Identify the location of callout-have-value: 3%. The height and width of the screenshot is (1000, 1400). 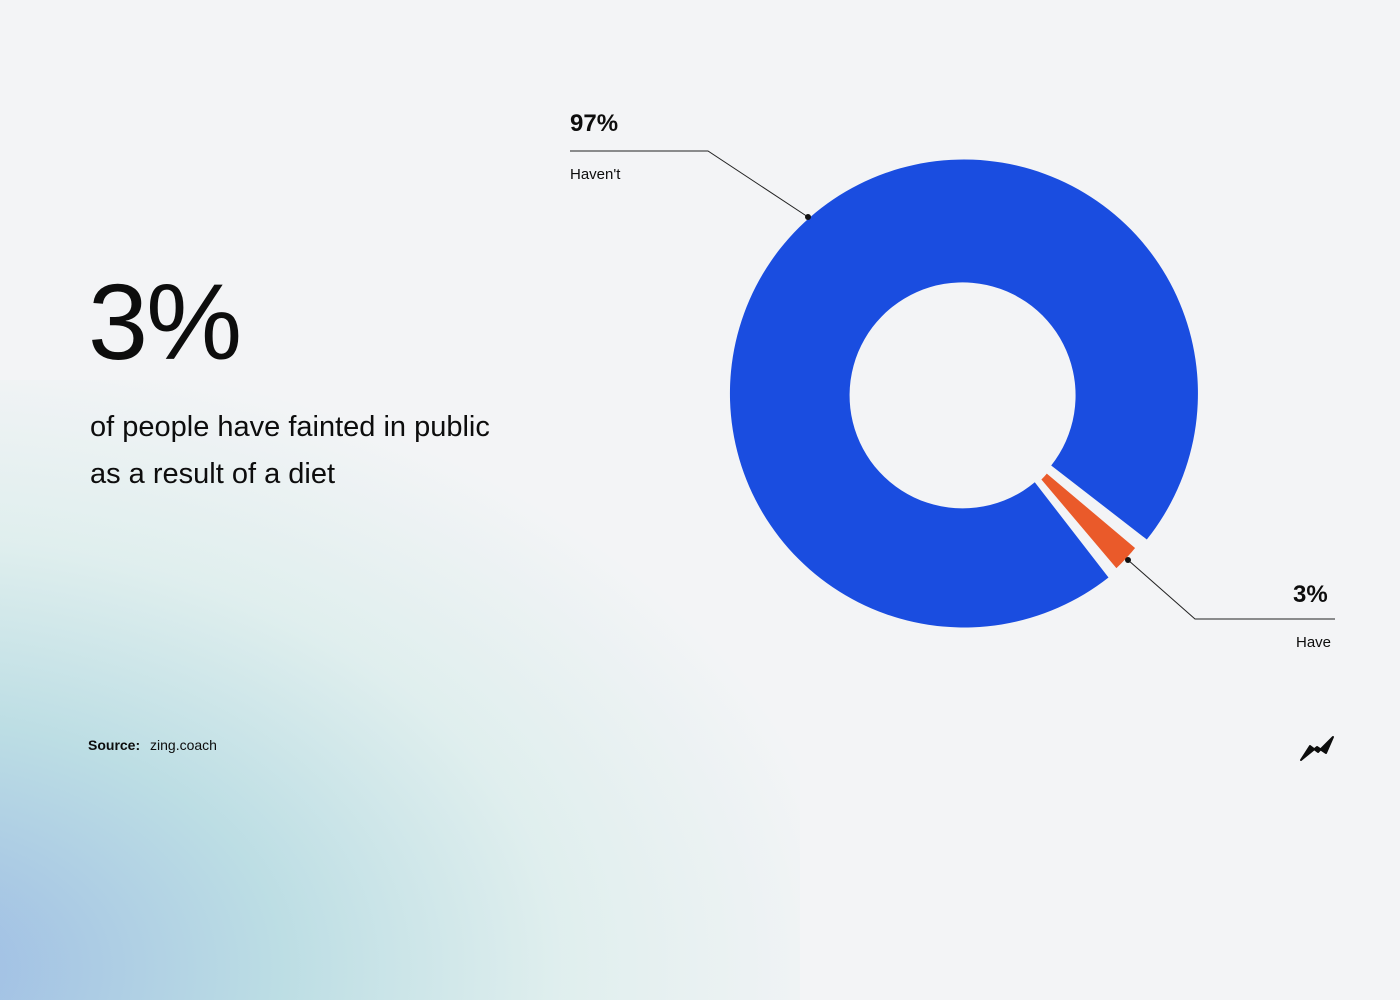
(1310, 594).